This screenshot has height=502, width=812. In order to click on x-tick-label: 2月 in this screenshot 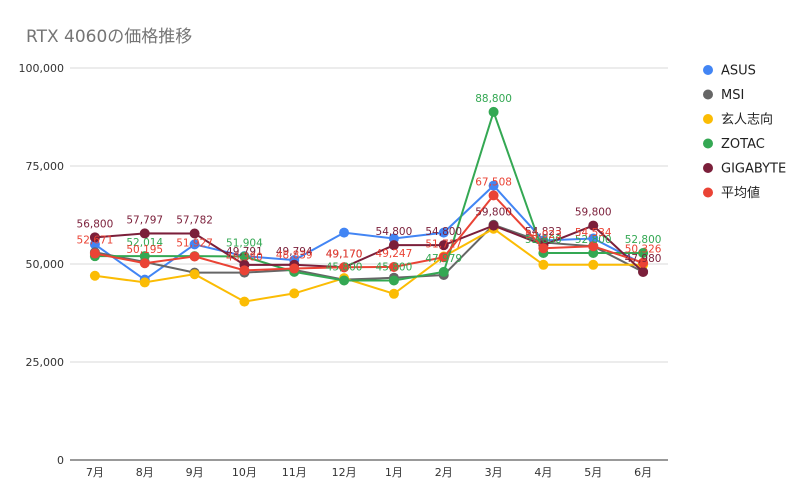, I will do `click(444, 472)`.